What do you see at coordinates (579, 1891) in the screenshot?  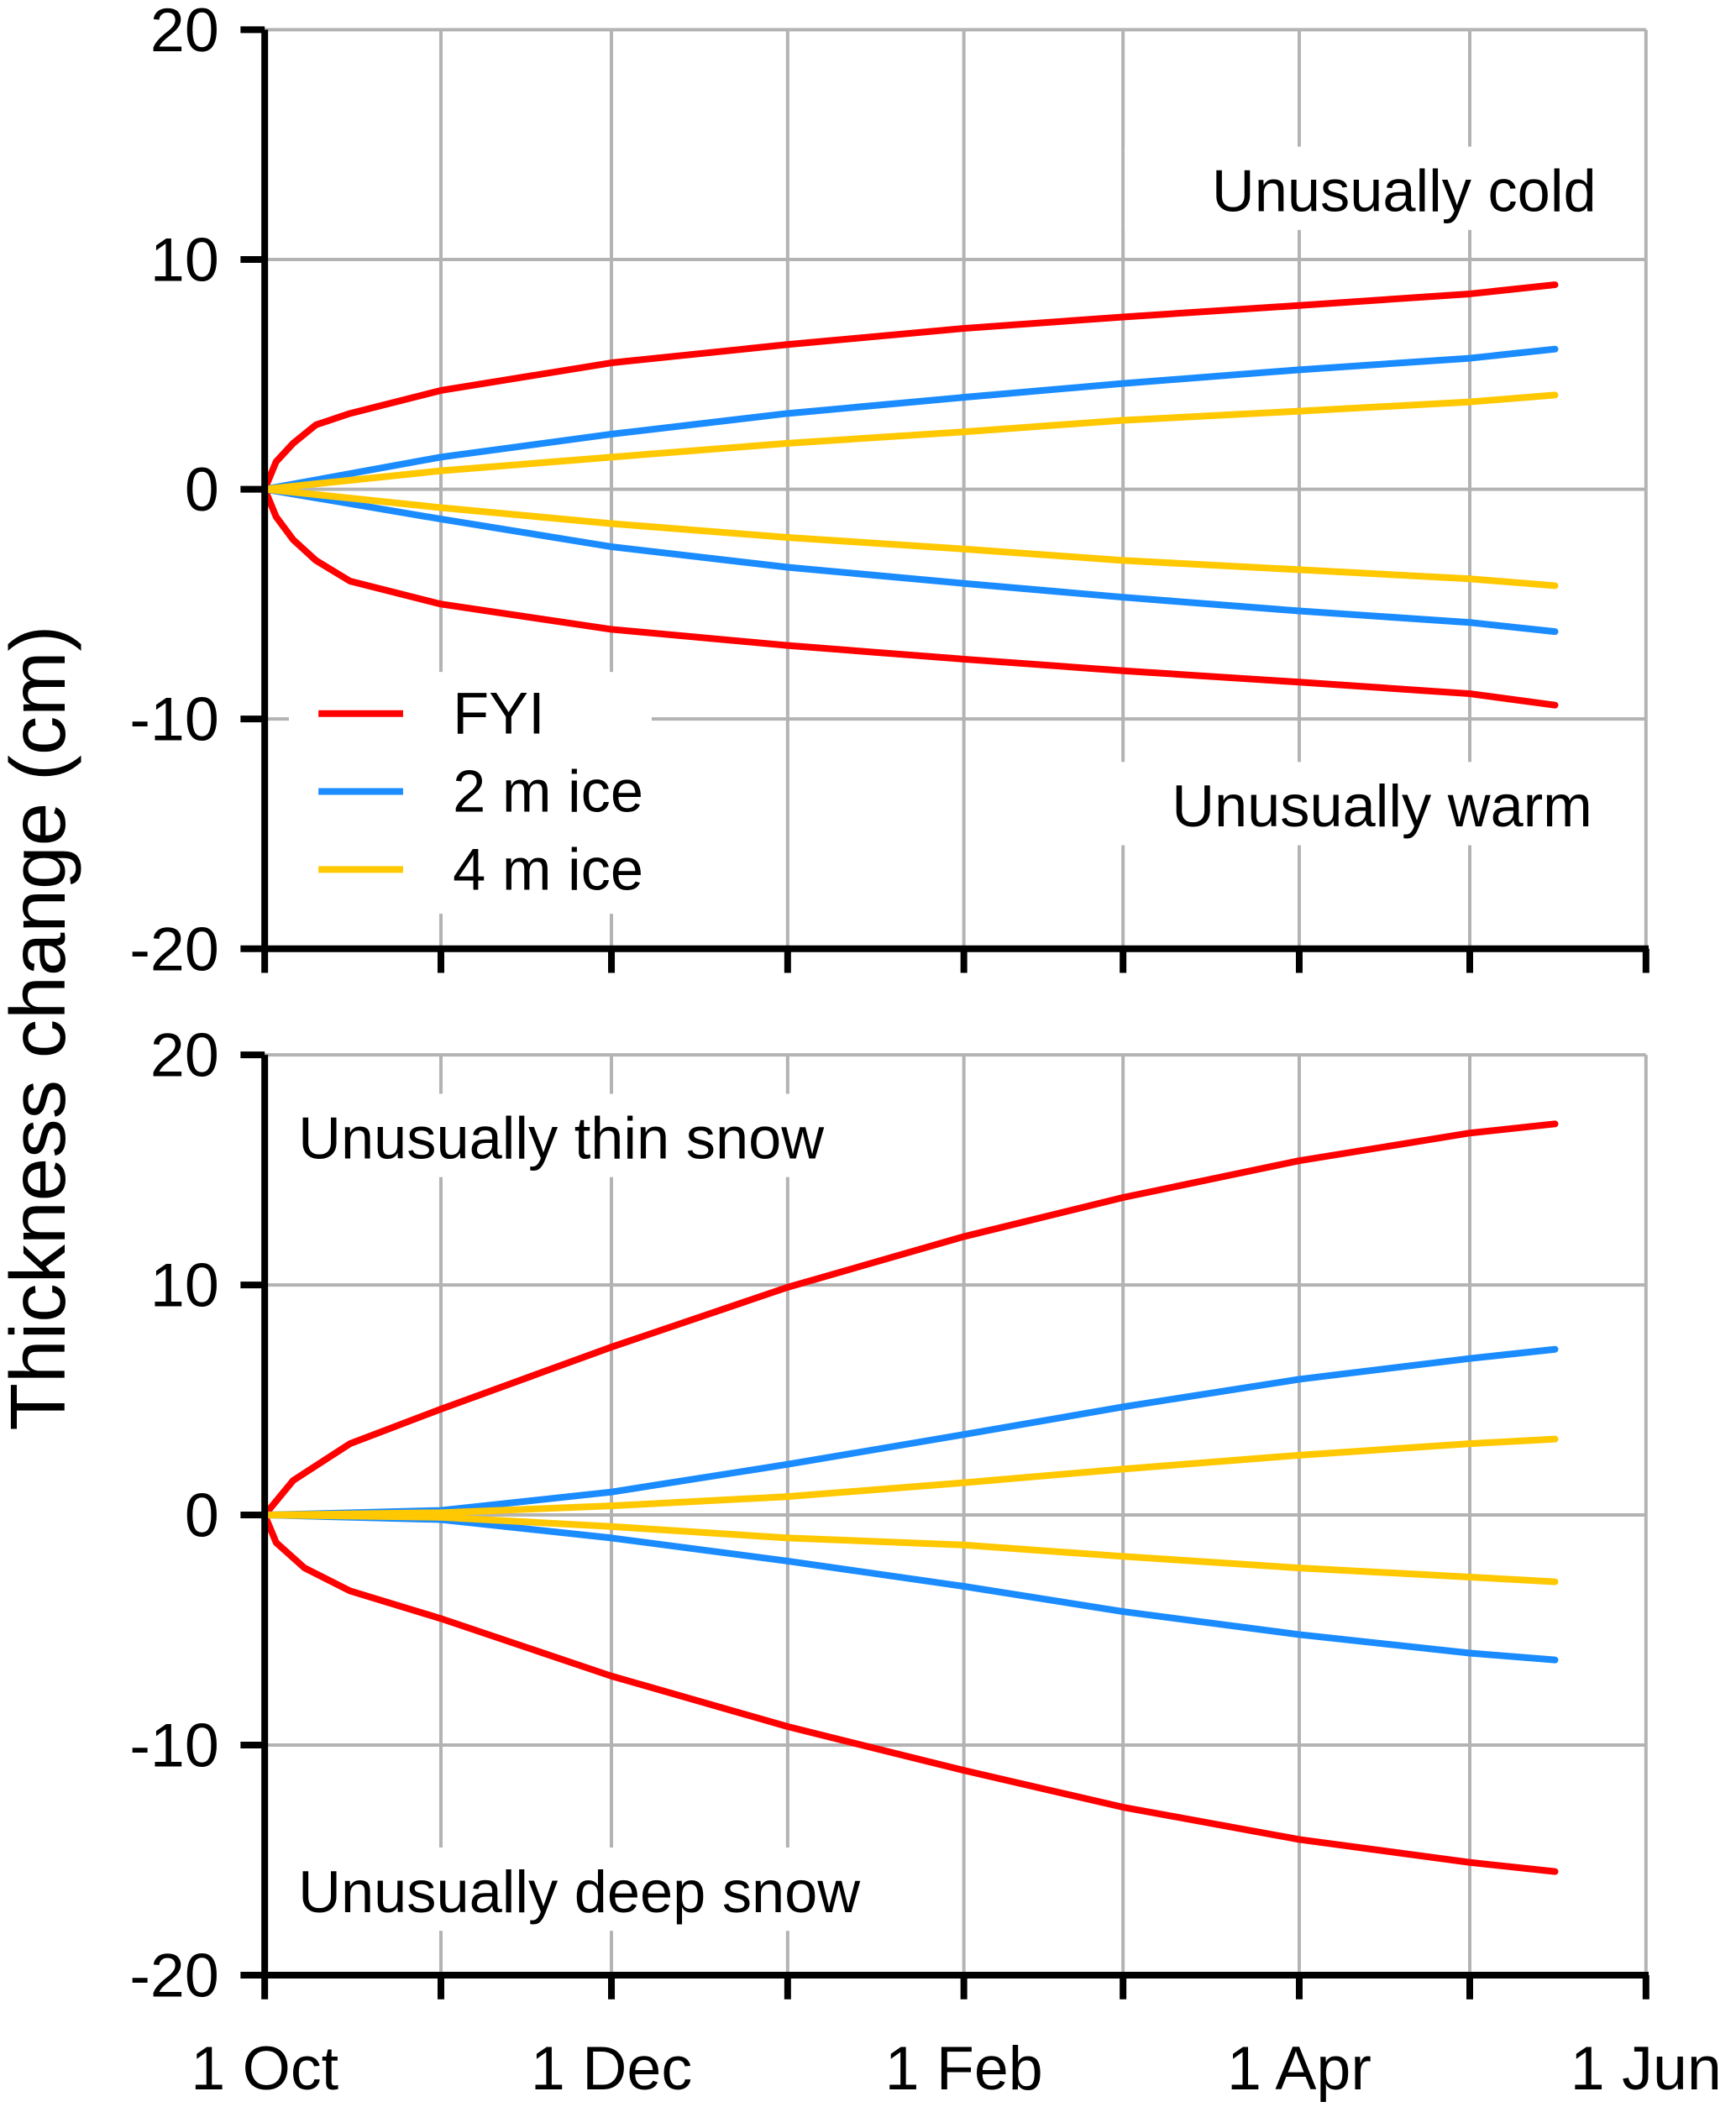 I see `annotation-label: Unusually deep snow` at bounding box center [579, 1891].